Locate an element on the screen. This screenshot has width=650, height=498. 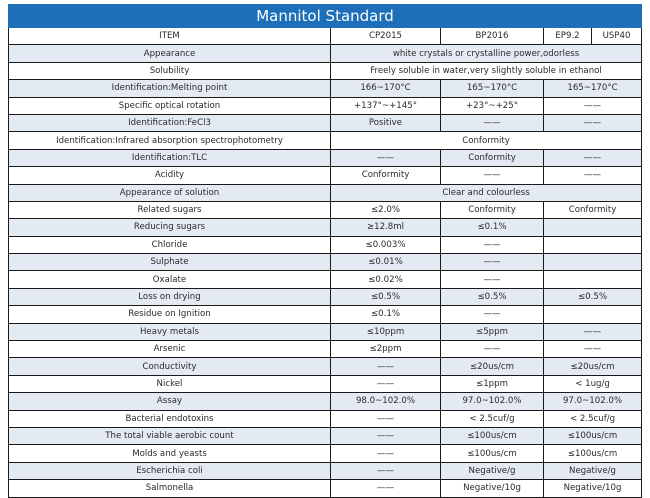
row-item-label: Chloride is located at coordinates (169, 245).